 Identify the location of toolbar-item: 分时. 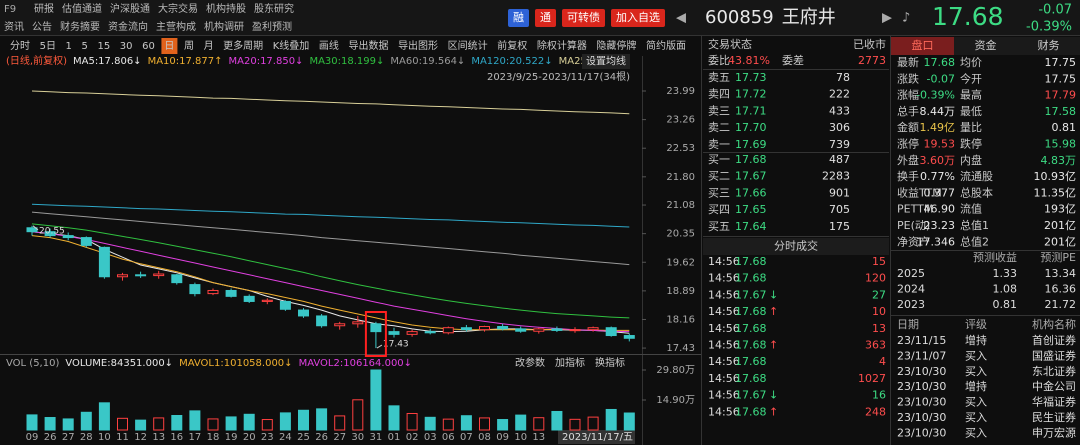
(20, 46).